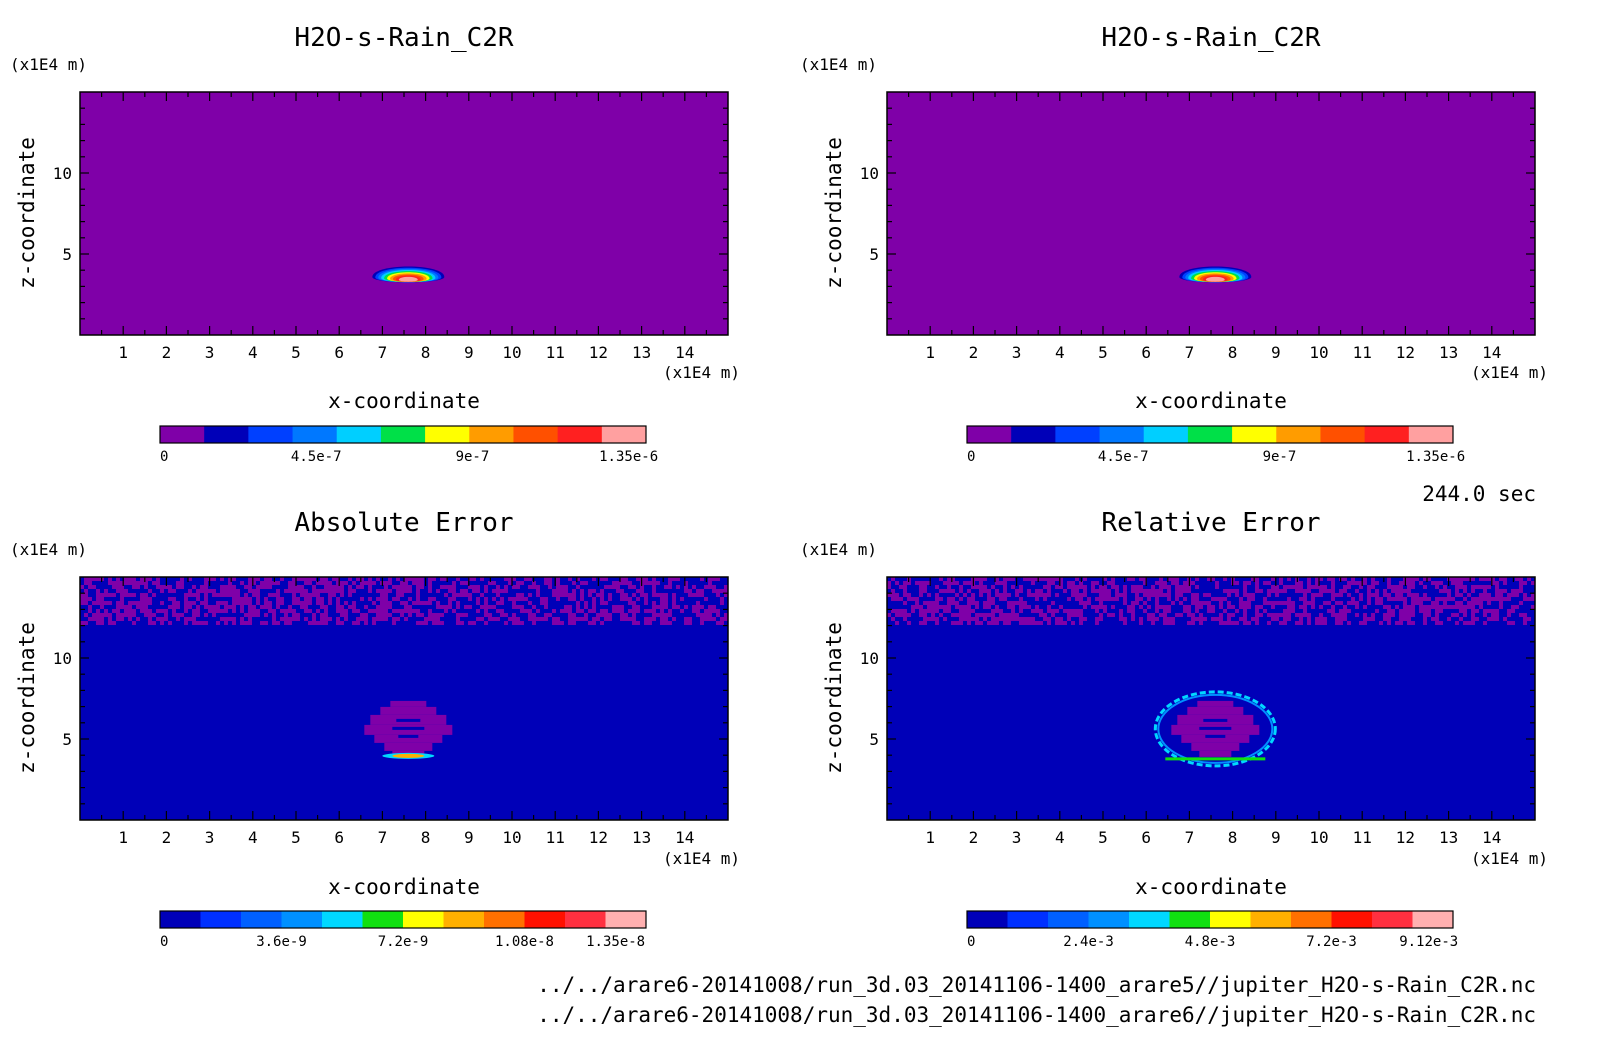 The height and width of the screenshot is (1054, 1604). What do you see at coordinates (930, 837) in the screenshot?
I see `x-tick-label: 1` at bounding box center [930, 837].